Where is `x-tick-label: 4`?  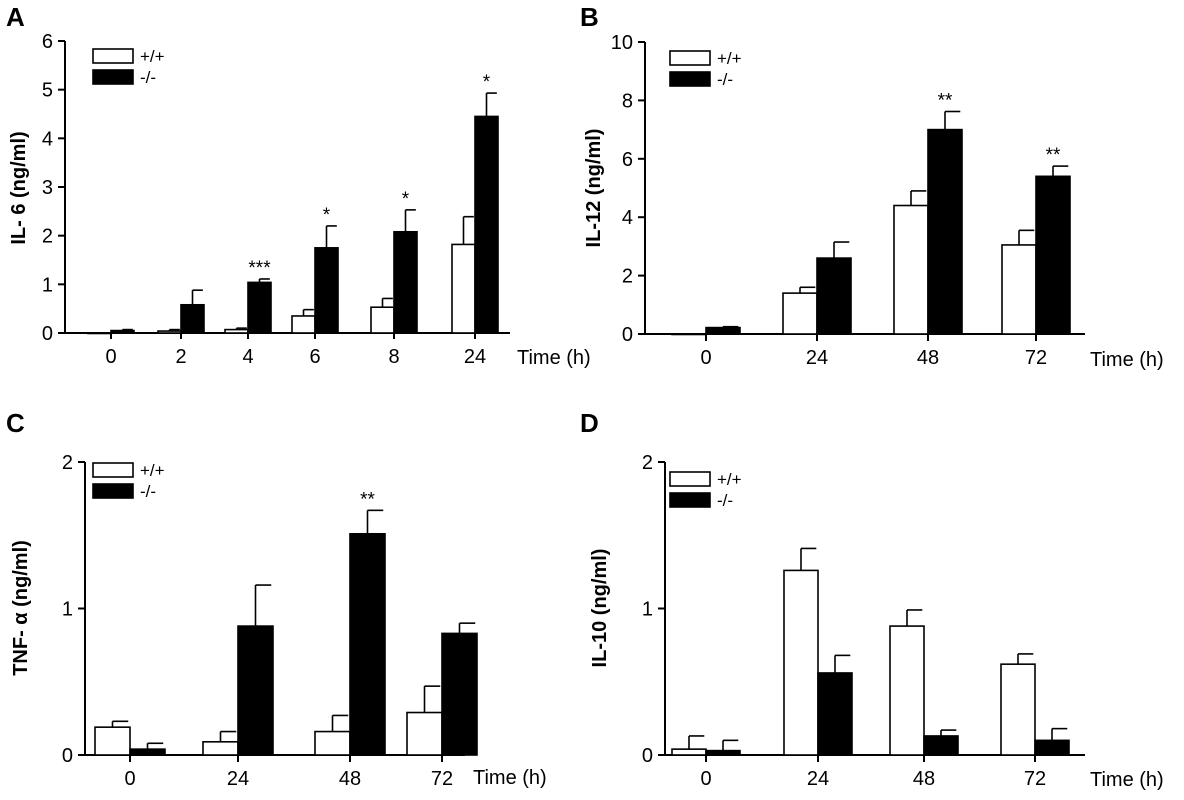
x-tick-label: 4 is located at coordinates (247, 357).